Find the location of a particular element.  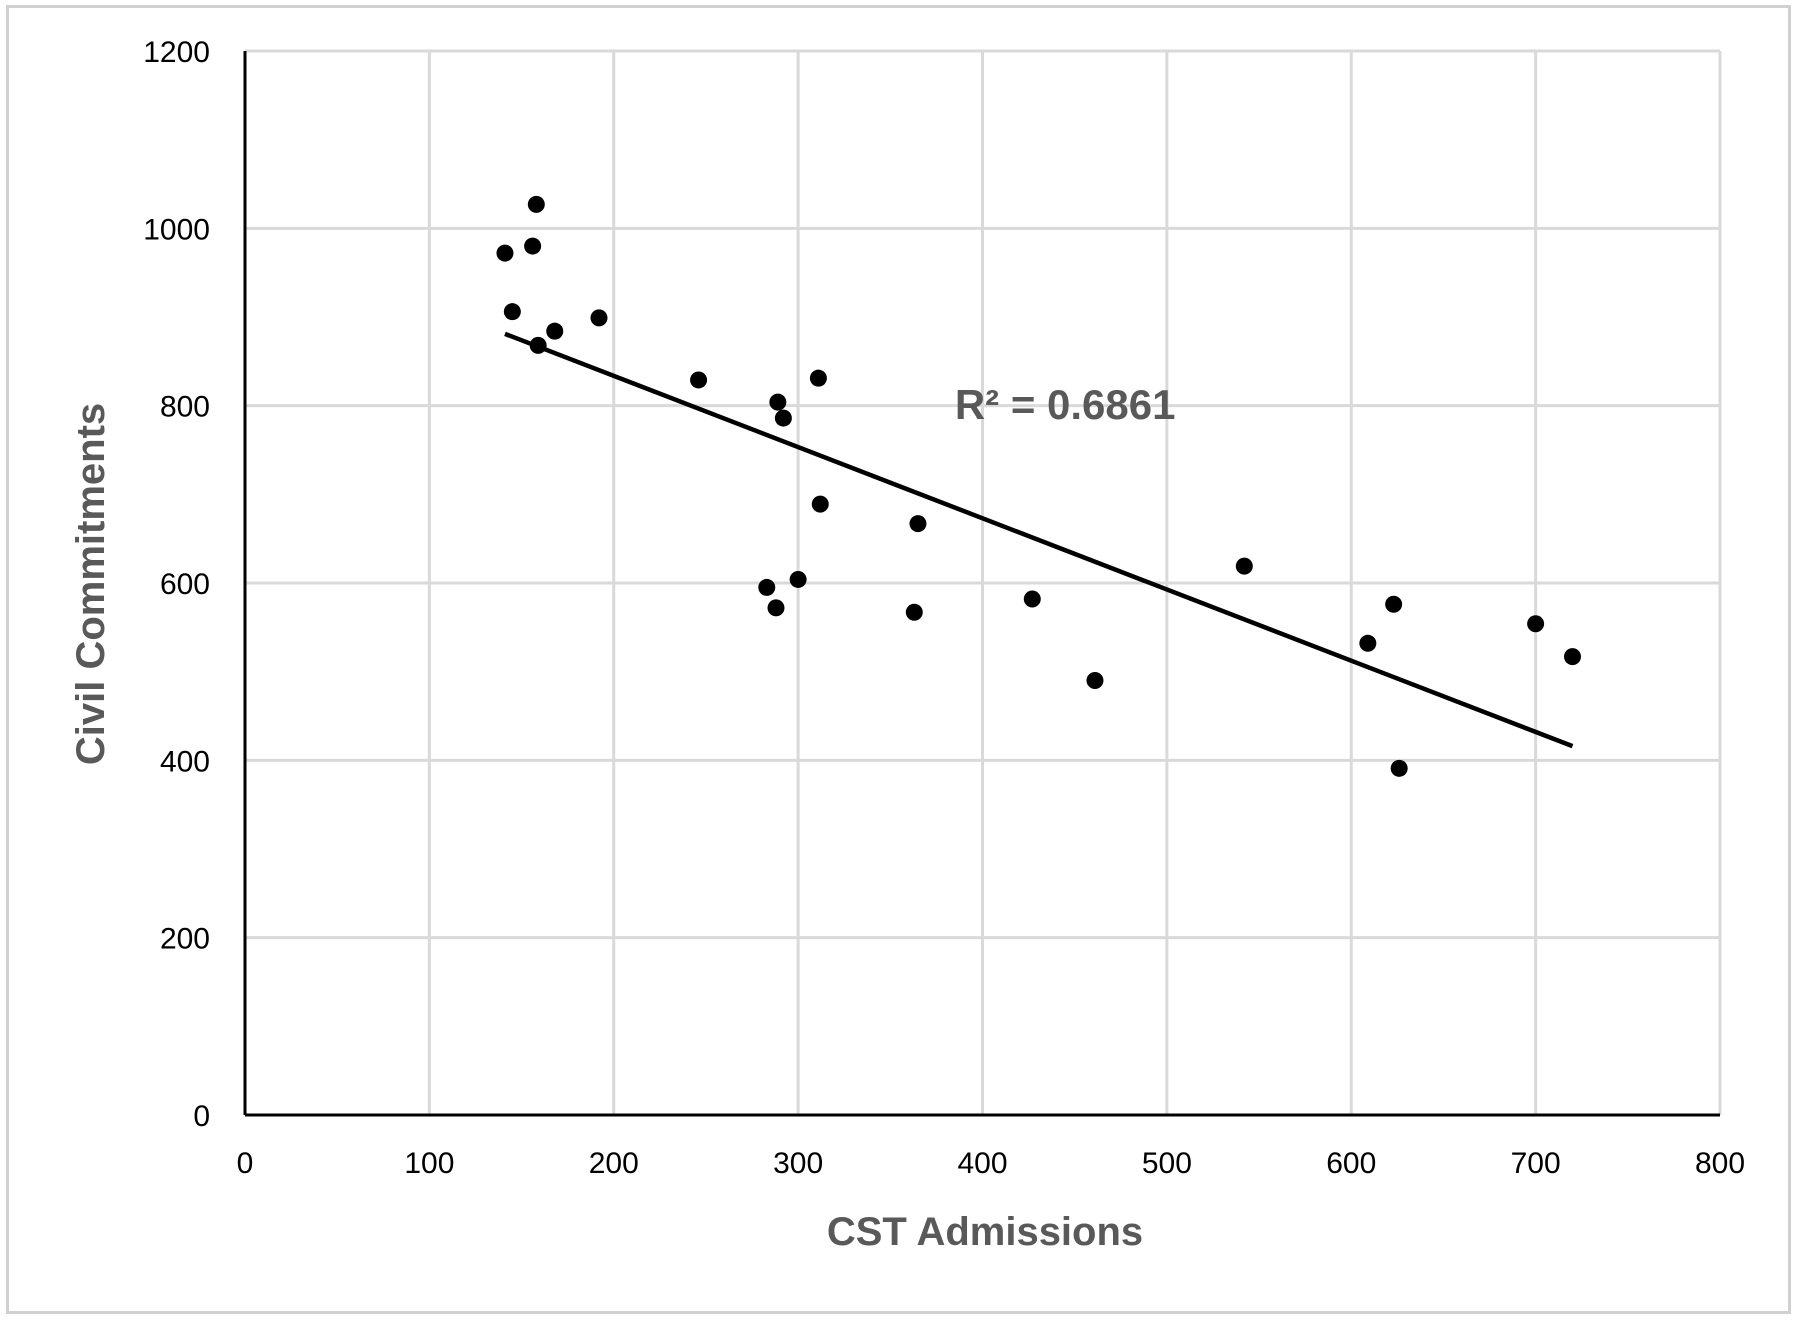

x-tick-label: 200 is located at coordinates (614, 1163).